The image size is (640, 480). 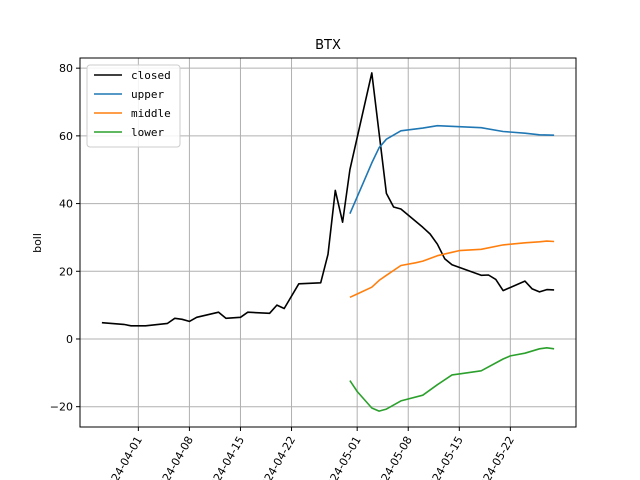 What do you see at coordinates (69, 339) in the screenshot?
I see `y-tick-label: 0` at bounding box center [69, 339].